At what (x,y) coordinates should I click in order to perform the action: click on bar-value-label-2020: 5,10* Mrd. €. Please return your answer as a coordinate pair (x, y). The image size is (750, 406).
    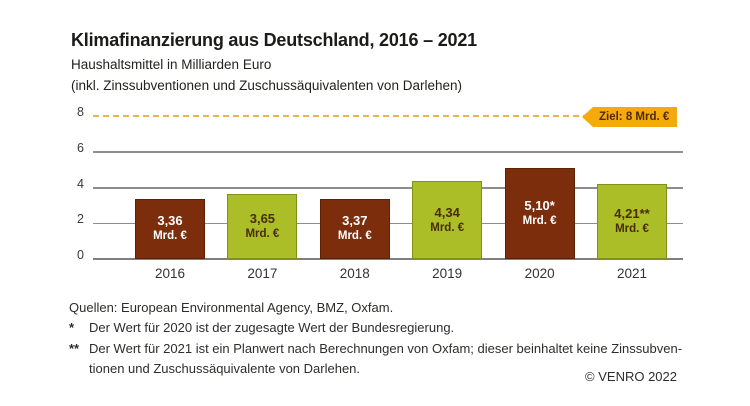
    Looking at the image, I should click on (540, 213).